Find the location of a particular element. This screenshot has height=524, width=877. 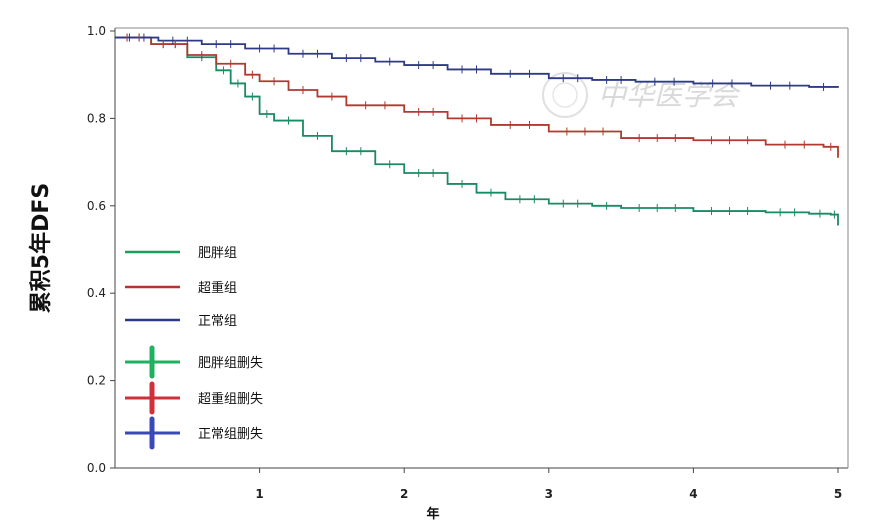

x-tick-label: 2 is located at coordinates (404, 494).